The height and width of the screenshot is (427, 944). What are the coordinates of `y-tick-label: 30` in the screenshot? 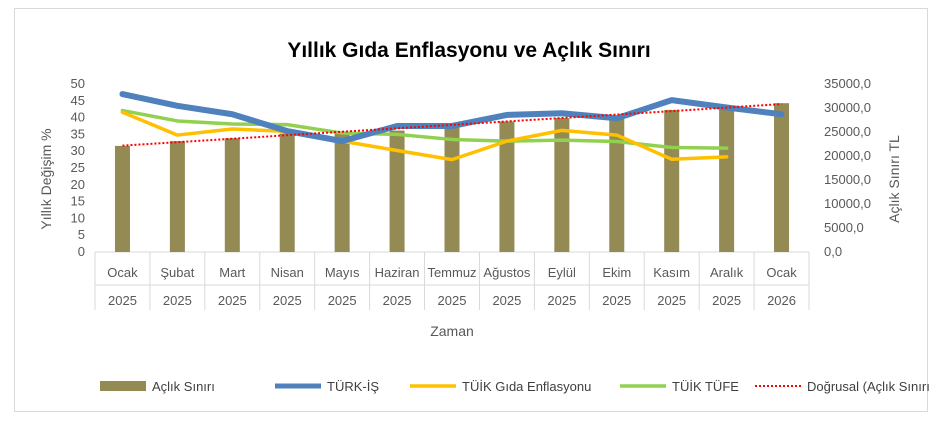 It's located at (78, 150).